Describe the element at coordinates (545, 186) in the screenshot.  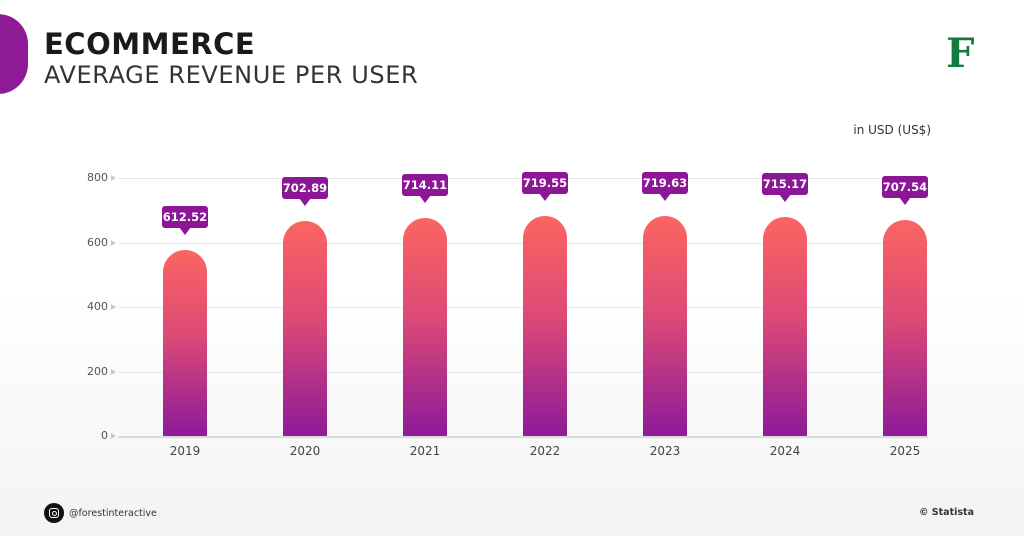
I see `value-label: 719.55` at that location.